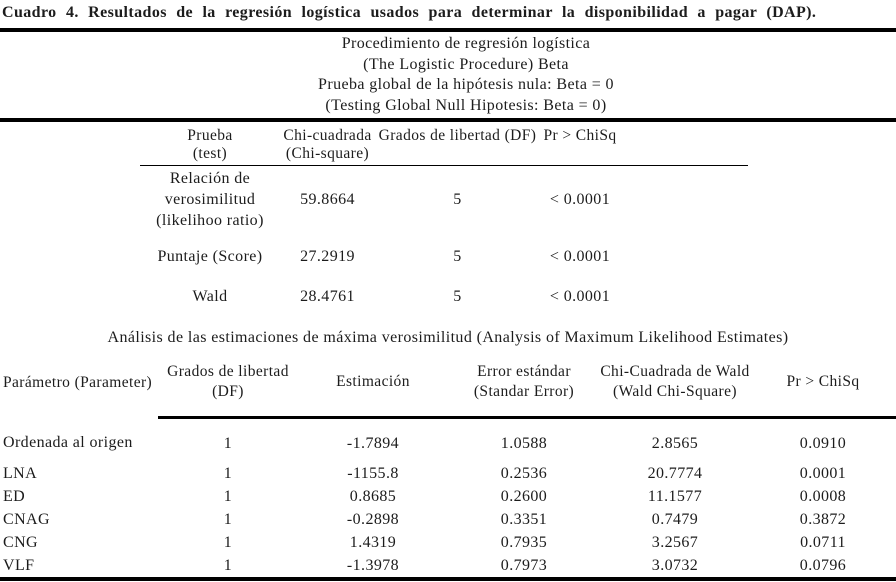 The height and width of the screenshot is (582, 896). I want to click on pr-chisq-value: 0.0910, so click(823, 443).